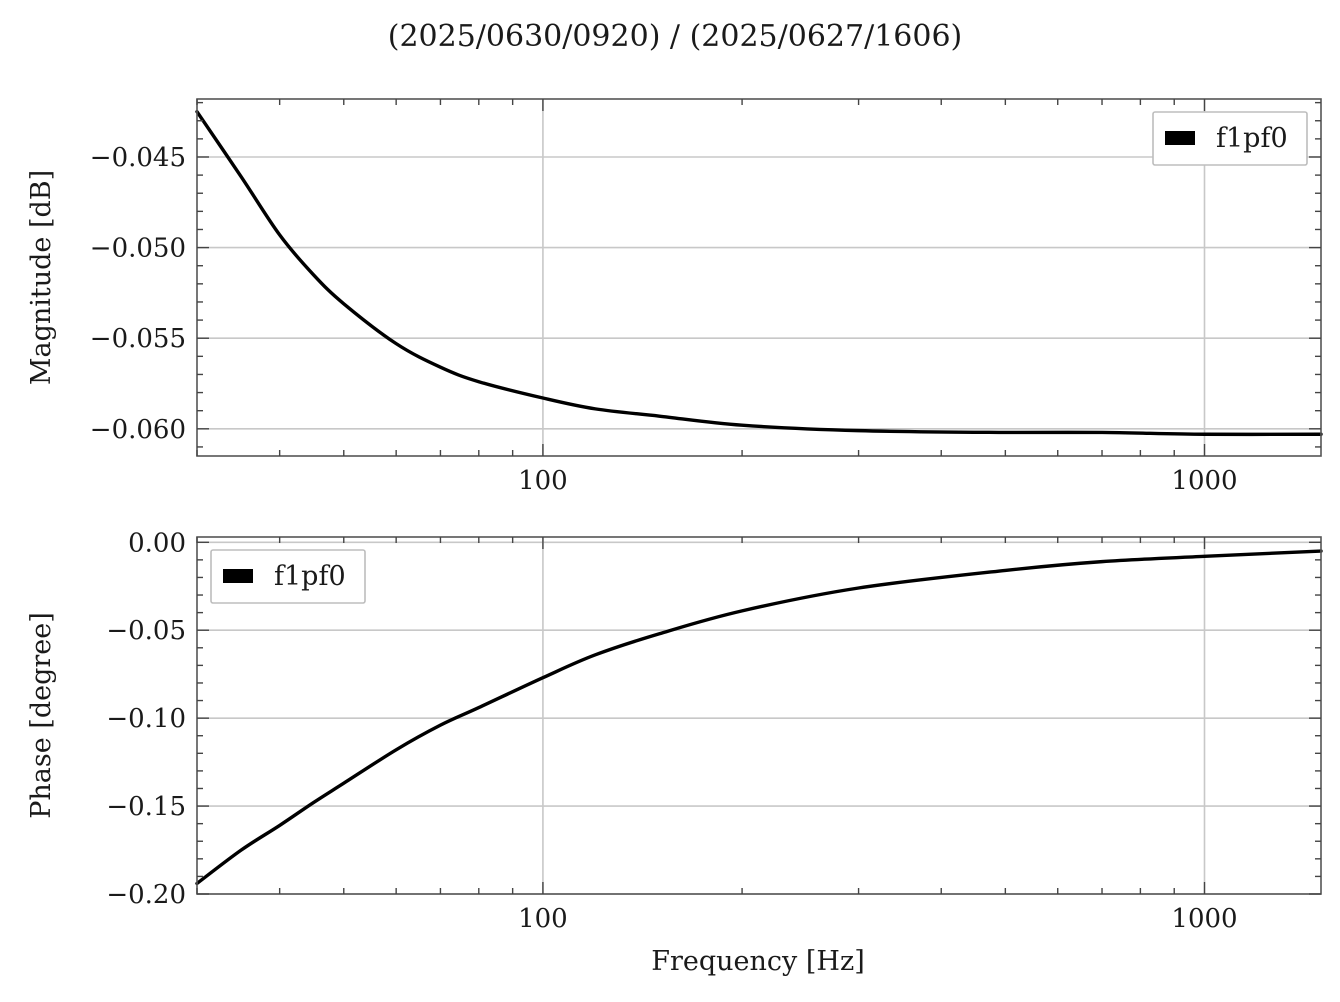 Image resolution: width=1340 pixels, height=1002 pixels. What do you see at coordinates (675, 36) in the screenshot?
I see `chart-title: (2025/0630/0920) / (2025/0627/1606)` at bounding box center [675, 36].